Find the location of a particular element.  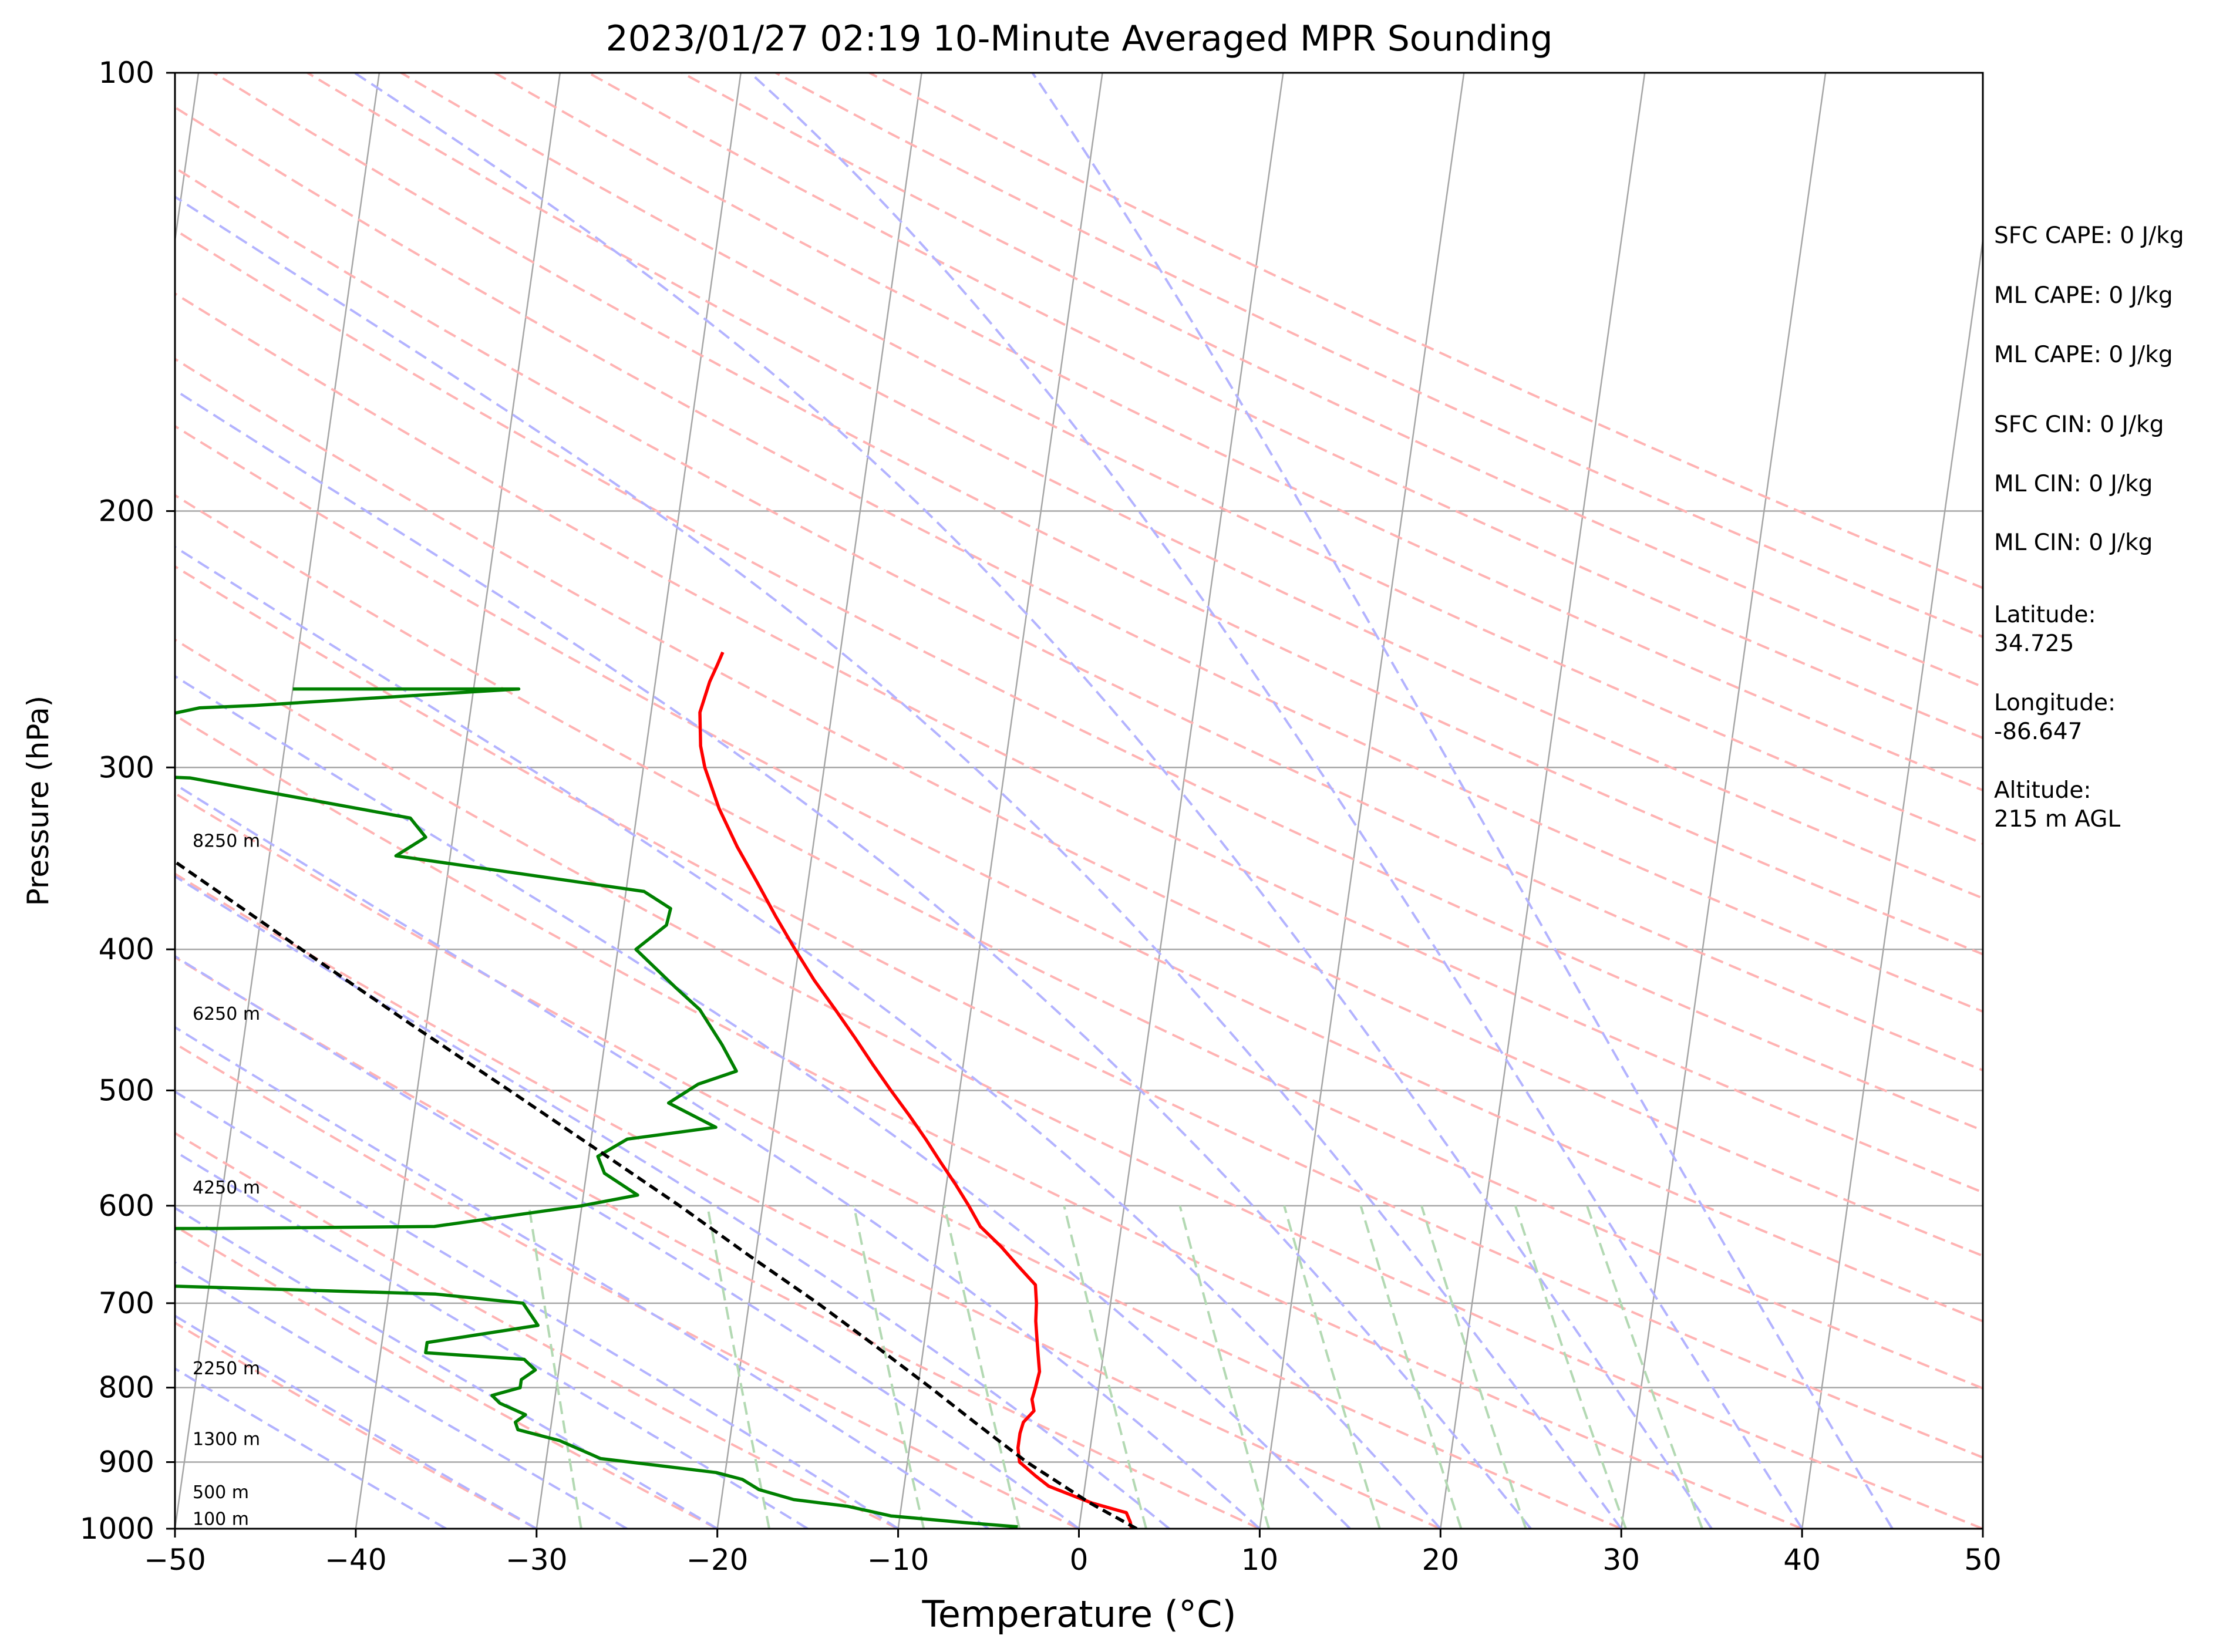

ml-cape-text: ML CAPE: 0 J/kg is located at coordinates (2083, 295).